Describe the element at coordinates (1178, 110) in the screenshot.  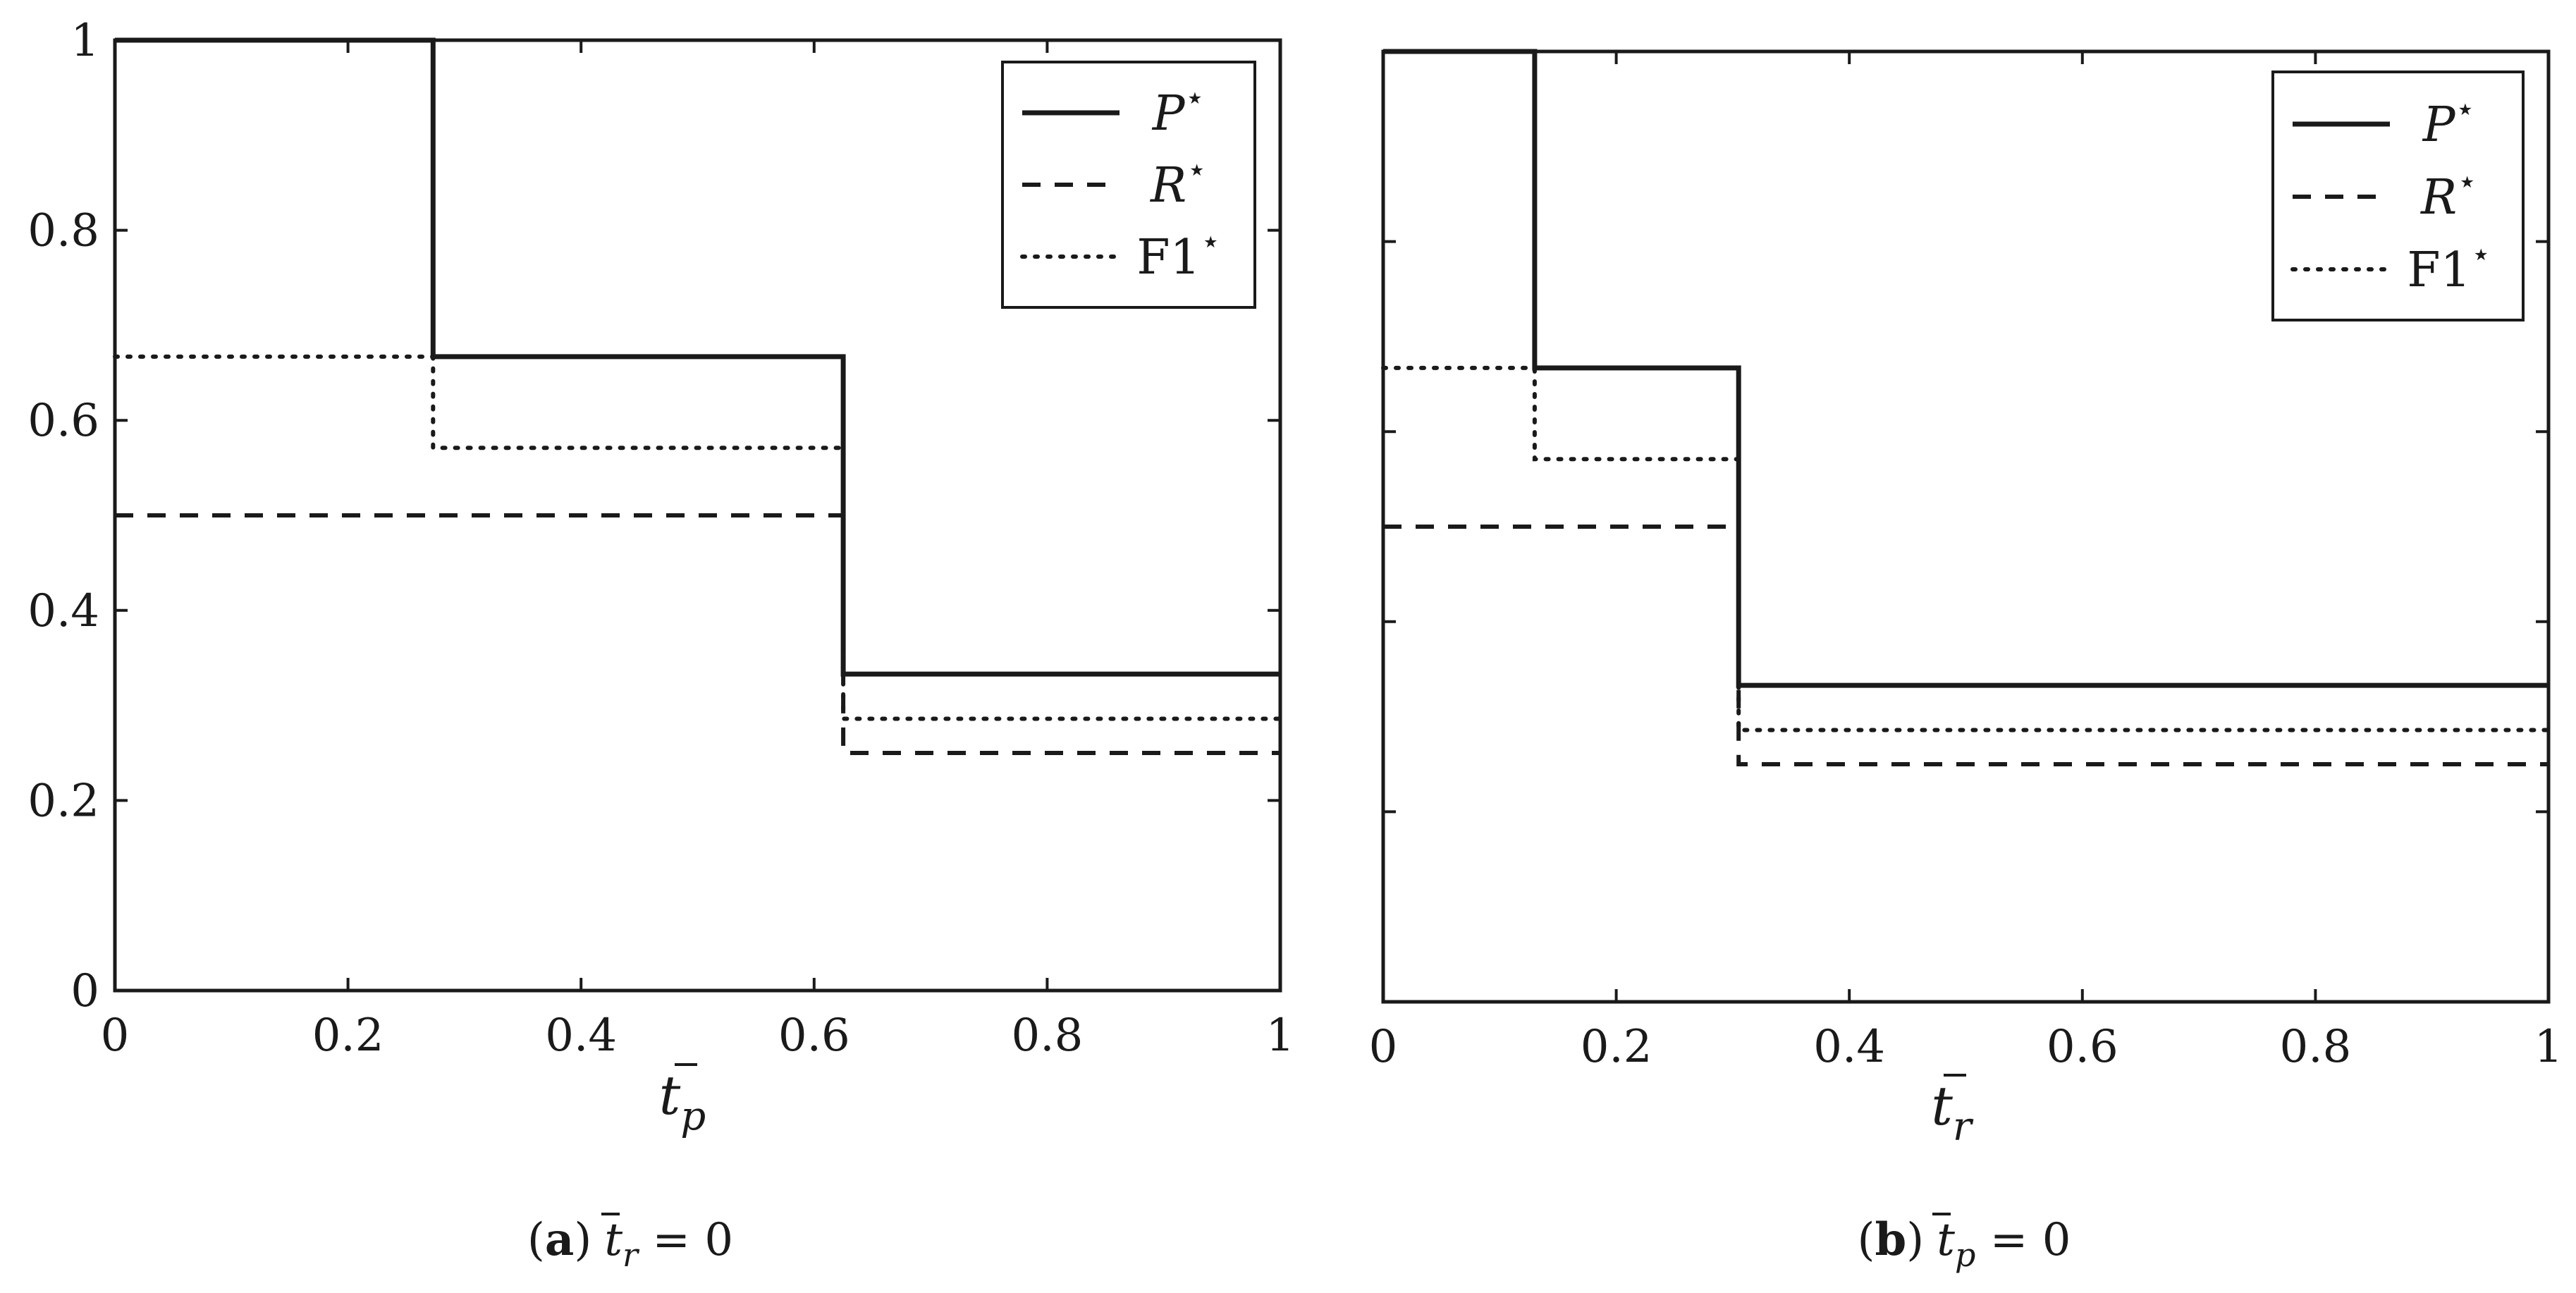
I see `legend-label-p-a: P⋆` at that location.